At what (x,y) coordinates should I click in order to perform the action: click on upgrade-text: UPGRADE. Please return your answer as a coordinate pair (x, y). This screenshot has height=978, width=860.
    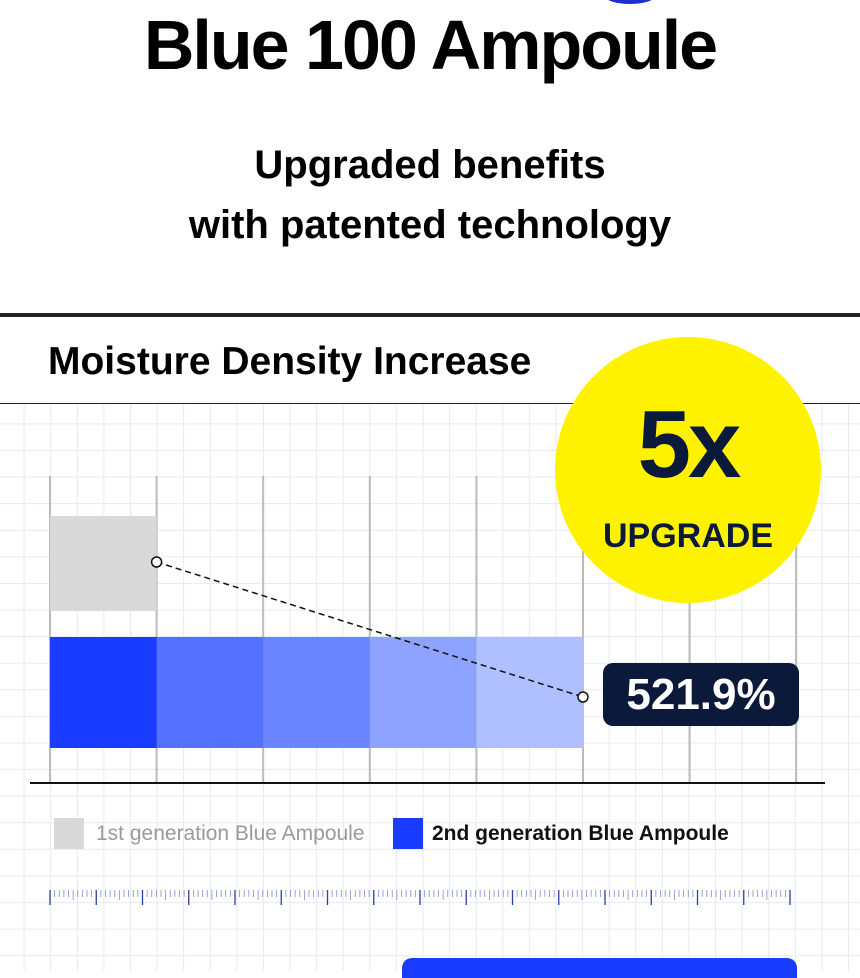
    Looking at the image, I should click on (688, 536).